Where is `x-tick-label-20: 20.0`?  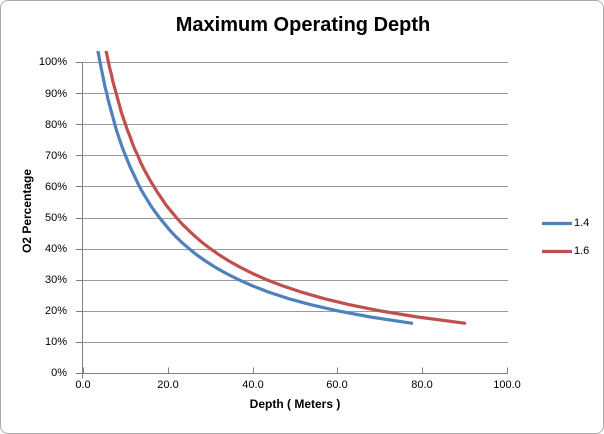
x-tick-label-20: 20.0 is located at coordinates (168, 385).